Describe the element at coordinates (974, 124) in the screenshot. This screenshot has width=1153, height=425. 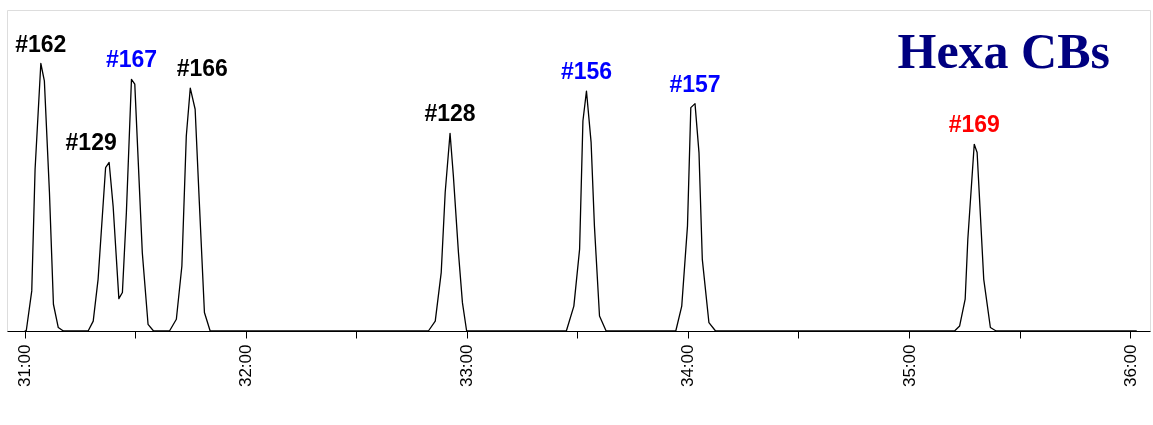
I see `annotation: #169` at that location.